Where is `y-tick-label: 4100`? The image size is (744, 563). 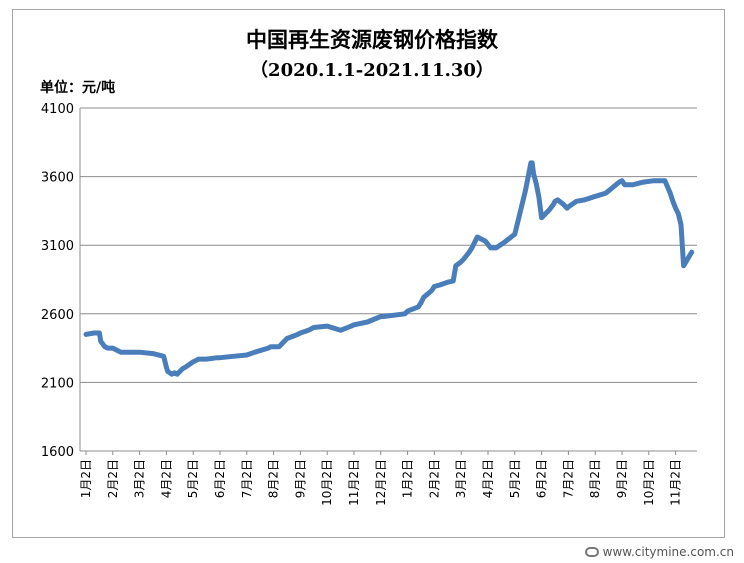
y-tick-label: 4100 is located at coordinates (57, 109).